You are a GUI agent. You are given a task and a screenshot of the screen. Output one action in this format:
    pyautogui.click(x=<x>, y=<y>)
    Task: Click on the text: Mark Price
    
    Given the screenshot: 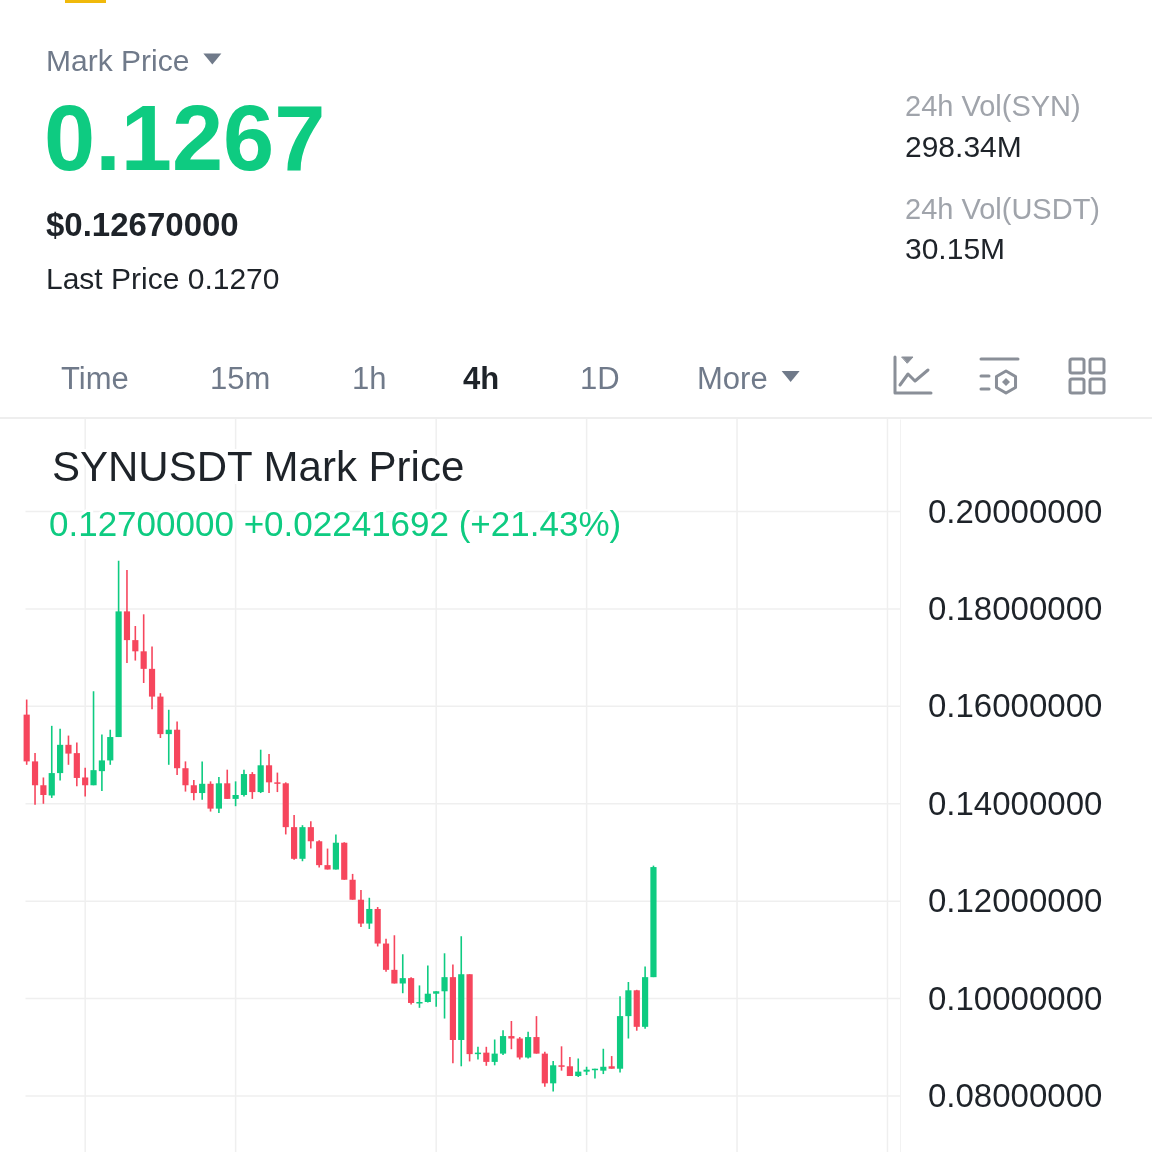 What is the action you would take?
    pyautogui.click(x=118, y=60)
    